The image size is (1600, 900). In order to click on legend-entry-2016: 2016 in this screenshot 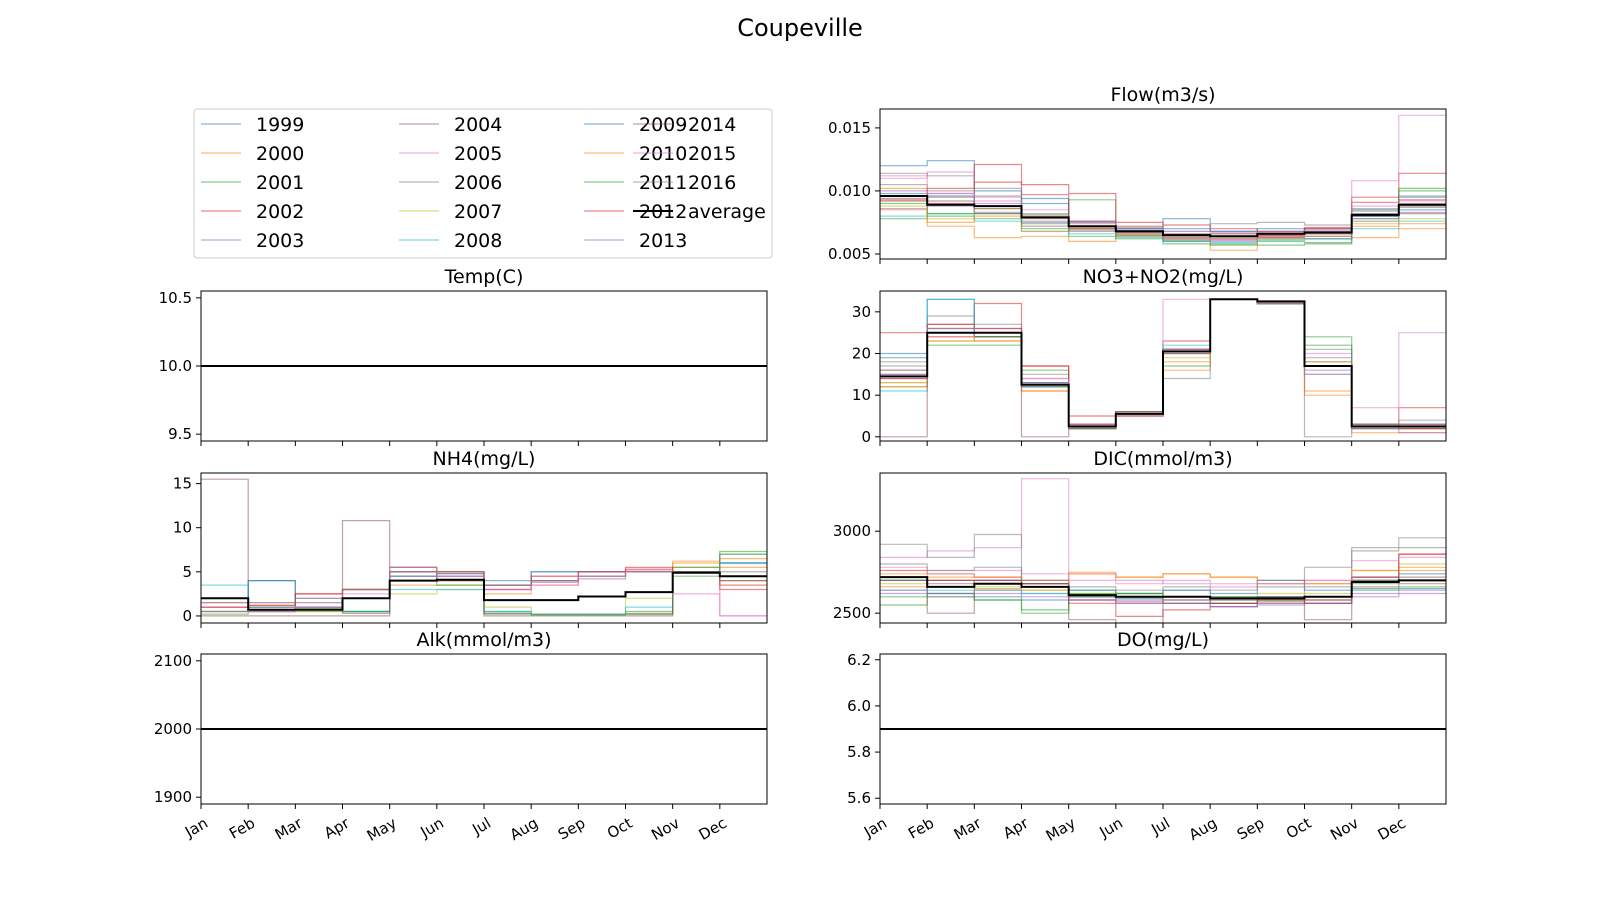, I will do `click(684, 183)`.